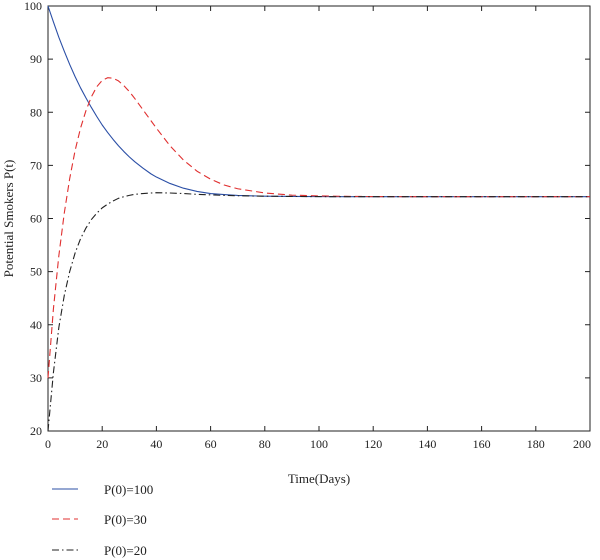  I want to click on x-axis-label: Time(Days), so click(319, 478).